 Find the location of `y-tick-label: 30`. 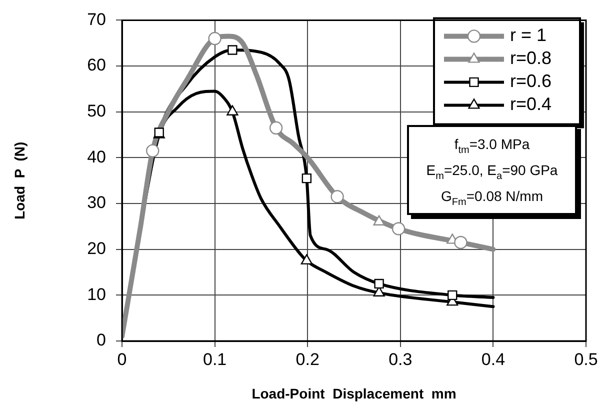

y-tick-label: 30 is located at coordinates (96, 202).